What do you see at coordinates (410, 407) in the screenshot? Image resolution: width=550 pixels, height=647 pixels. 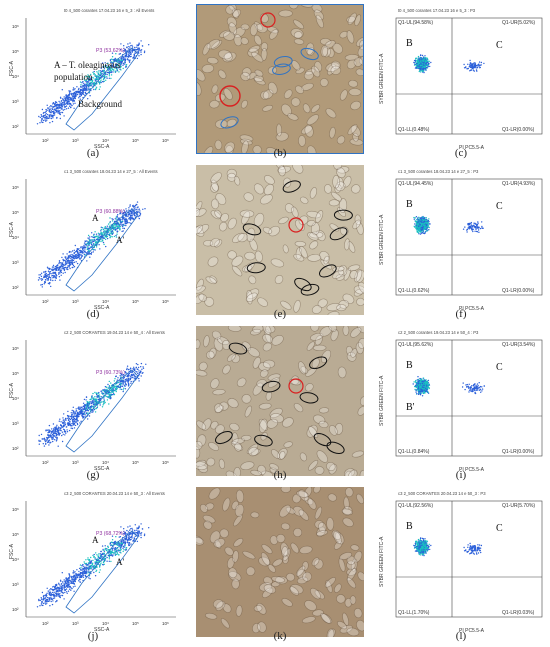 I see `label-b-prime: B'` at bounding box center [410, 407].